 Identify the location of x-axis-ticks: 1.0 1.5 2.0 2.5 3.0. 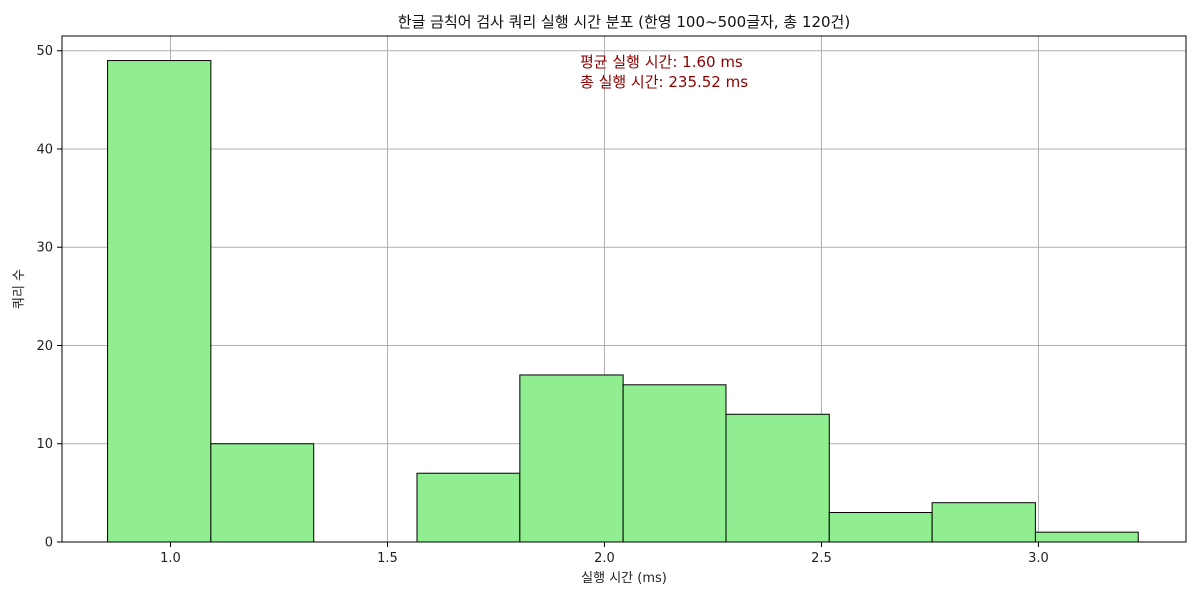
(604, 554).